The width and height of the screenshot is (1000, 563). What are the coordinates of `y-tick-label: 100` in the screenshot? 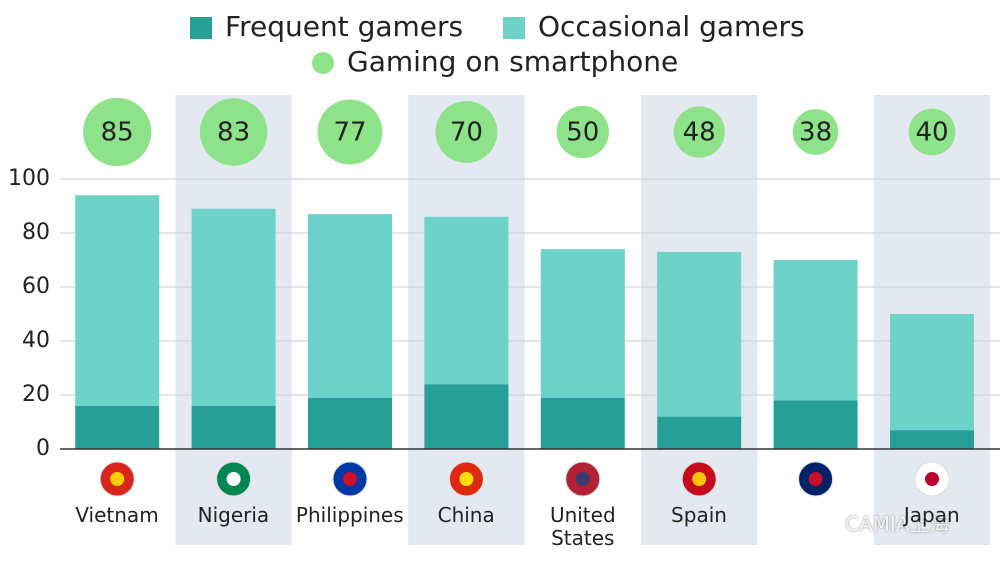 It's located at (29, 178).